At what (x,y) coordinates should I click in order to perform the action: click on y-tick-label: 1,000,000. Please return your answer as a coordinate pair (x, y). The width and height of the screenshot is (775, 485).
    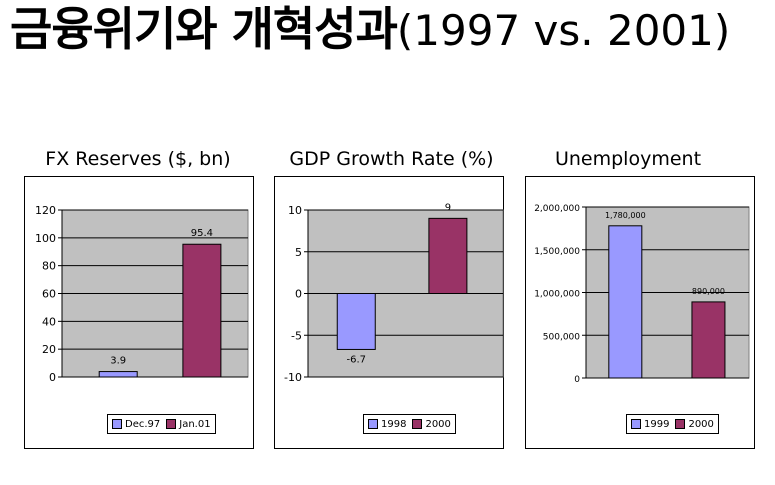
    Looking at the image, I should click on (557, 295).